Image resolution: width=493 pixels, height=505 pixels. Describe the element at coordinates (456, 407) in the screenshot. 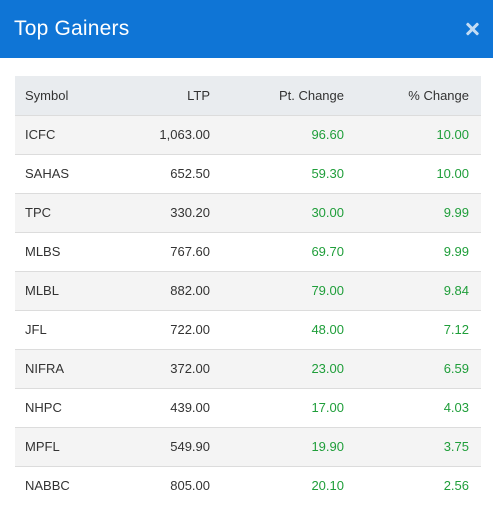

I see `cell-pct-change: 4.03` at that location.